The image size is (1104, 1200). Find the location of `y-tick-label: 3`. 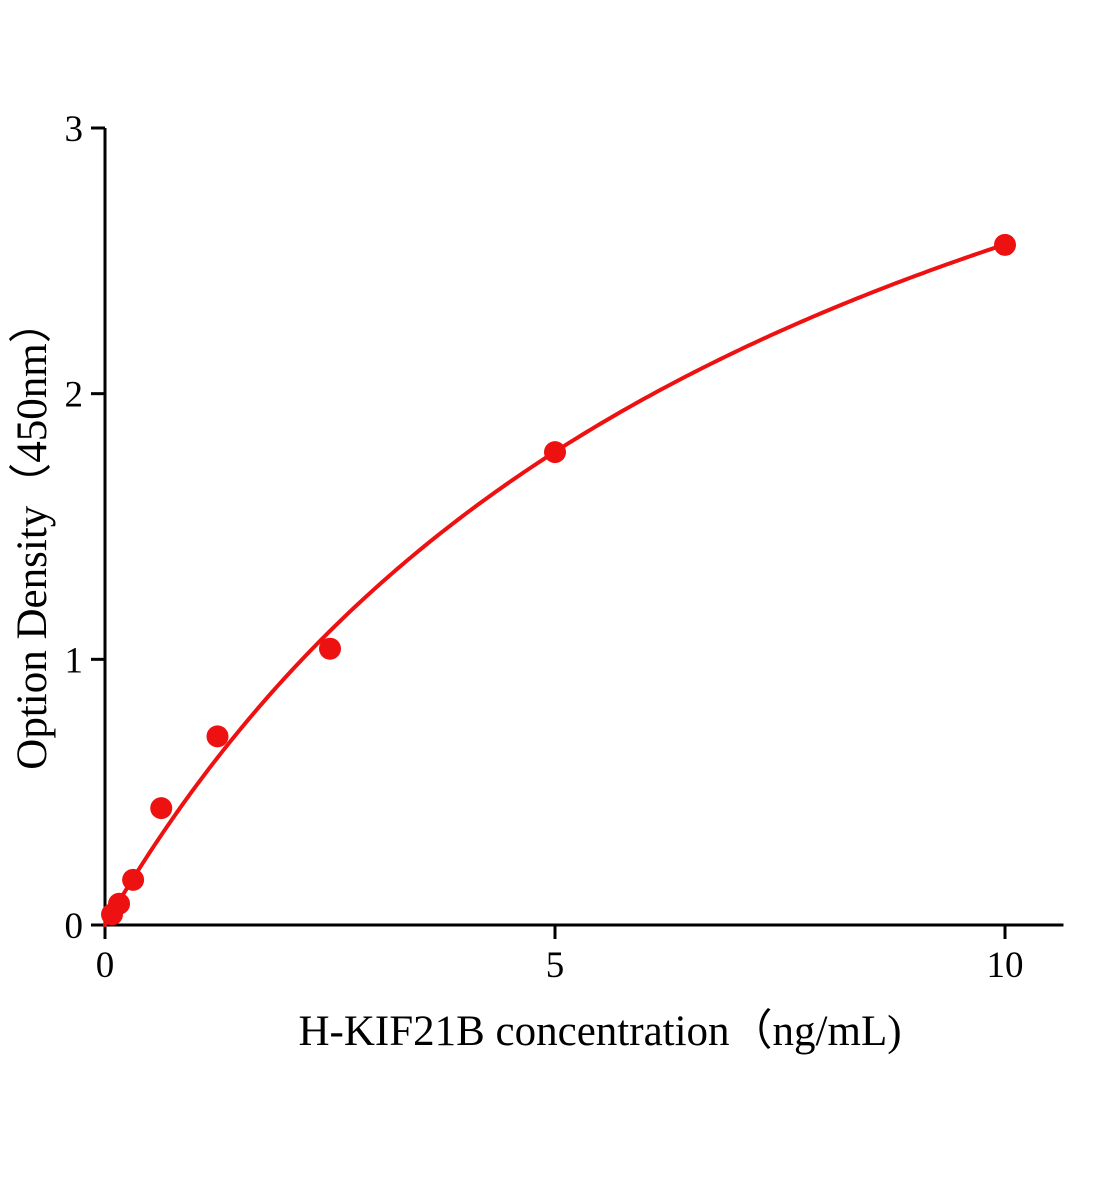

y-tick-label: 3 is located at coordinates (74, 129).